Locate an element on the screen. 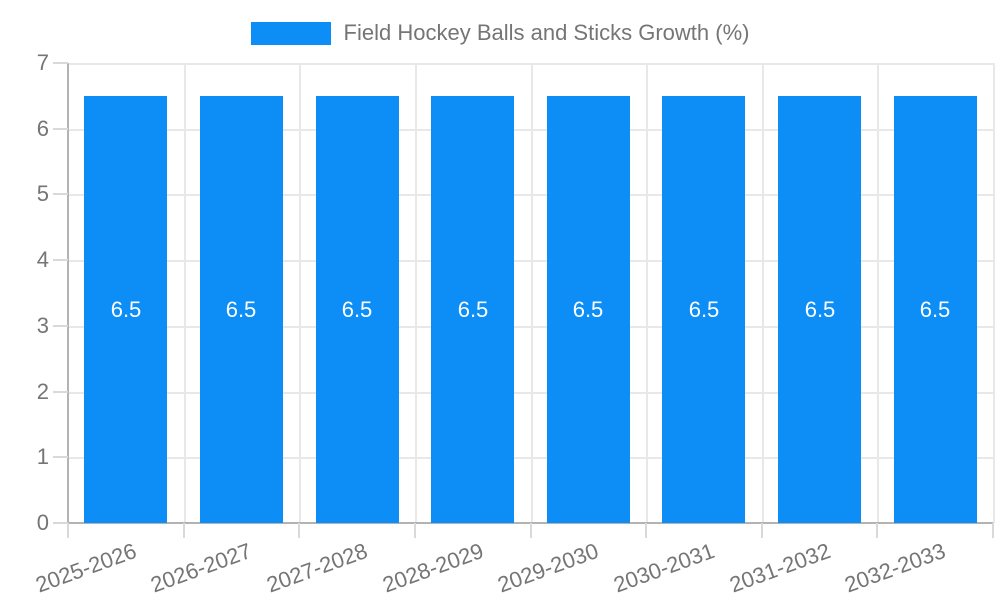 This screenshot has height=600, width=1000. legend-swatch is located at coordinates (290, 33).